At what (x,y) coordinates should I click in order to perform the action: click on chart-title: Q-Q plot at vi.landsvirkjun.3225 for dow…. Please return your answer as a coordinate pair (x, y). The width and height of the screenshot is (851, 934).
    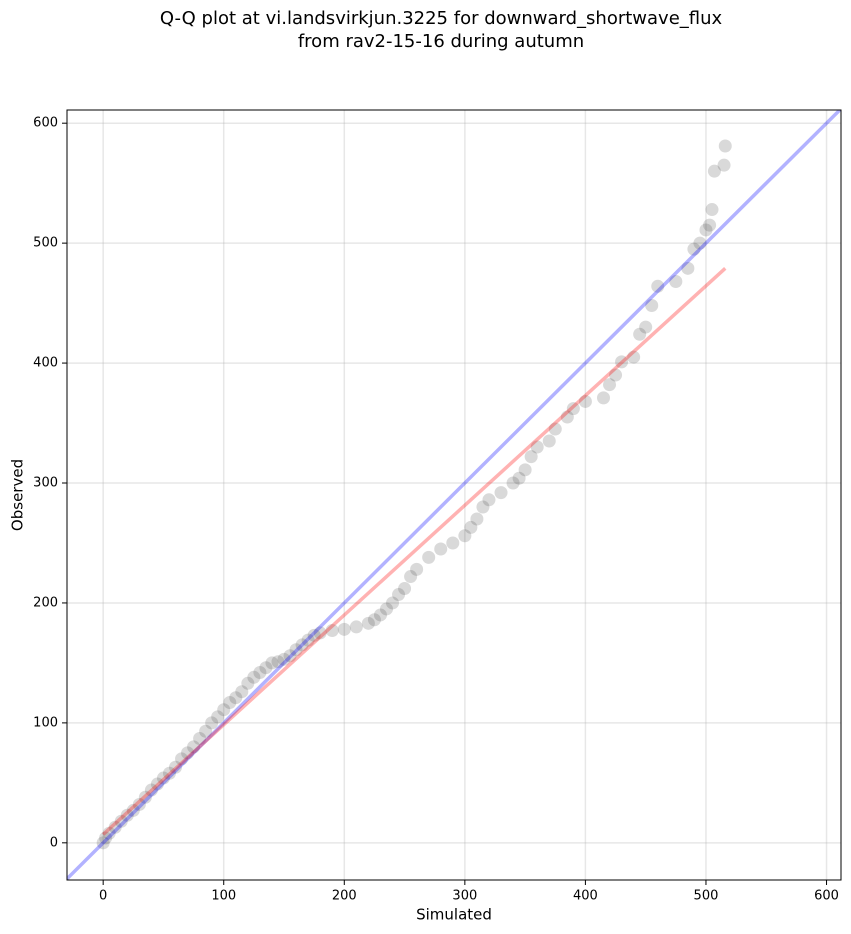
    Looking at the image, I should click on (441, 18).